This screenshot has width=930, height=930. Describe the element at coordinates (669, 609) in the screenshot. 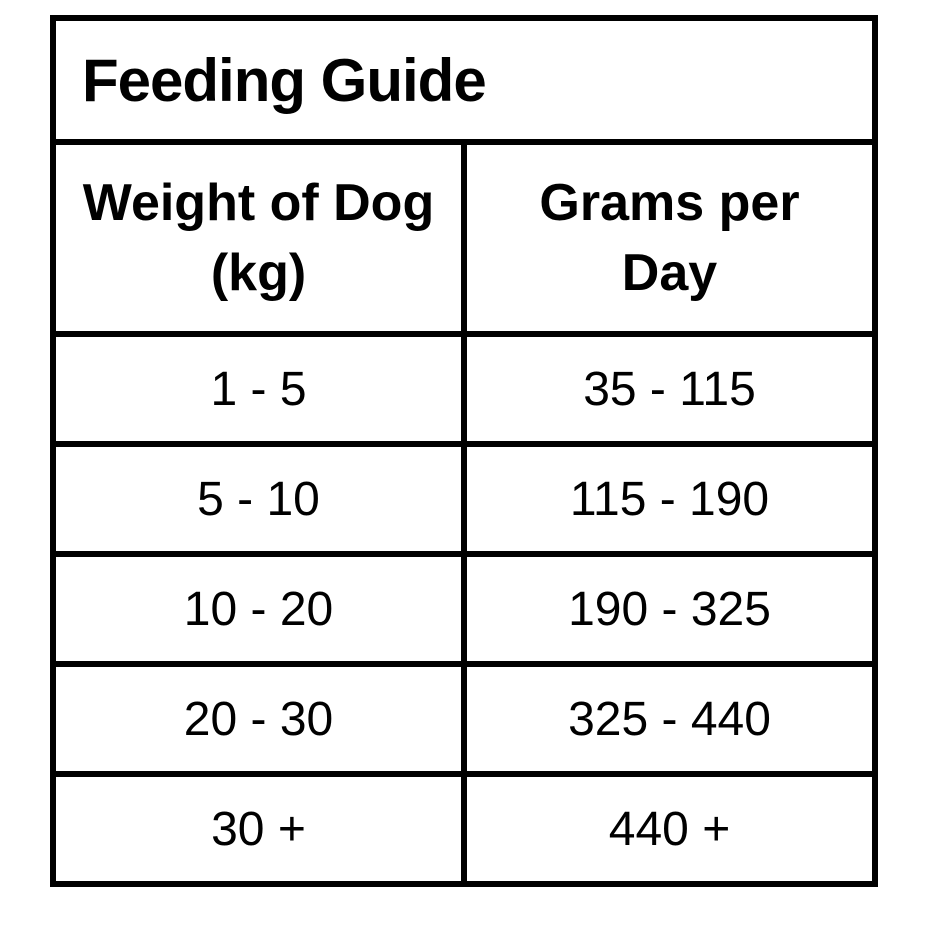

I see `grams-range-cell: 190 - 325` at that location.